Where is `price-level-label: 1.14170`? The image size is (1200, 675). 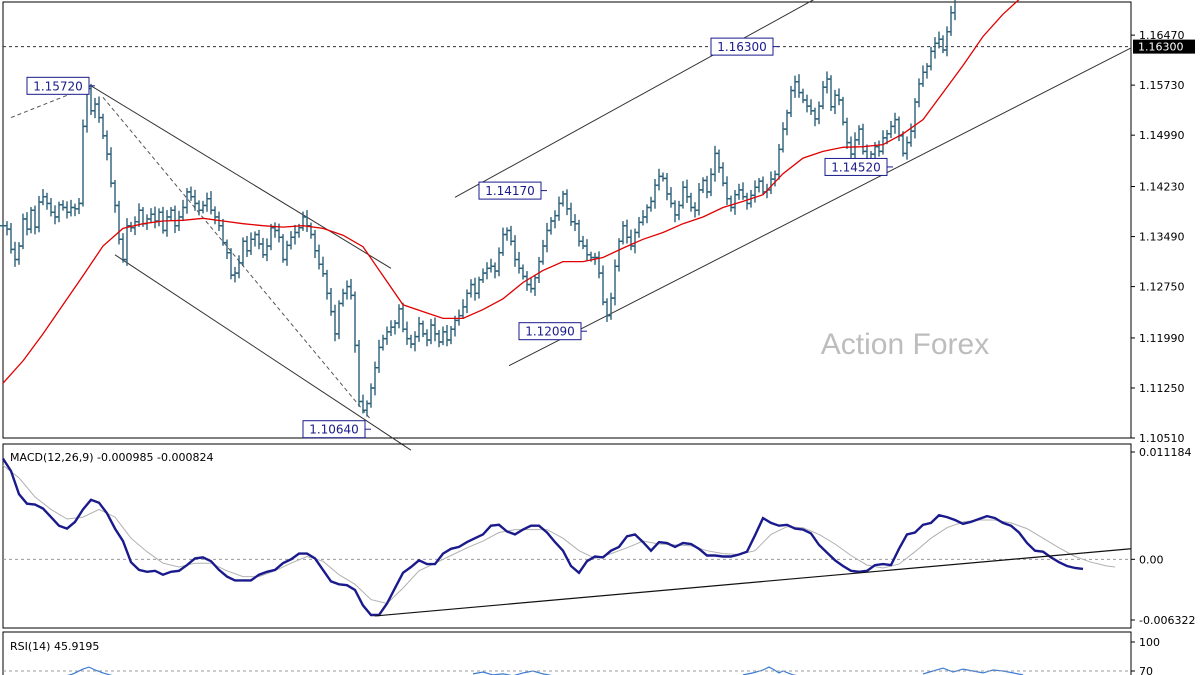 price-level-label: 1.14170 is located at coordinates (512, 190).